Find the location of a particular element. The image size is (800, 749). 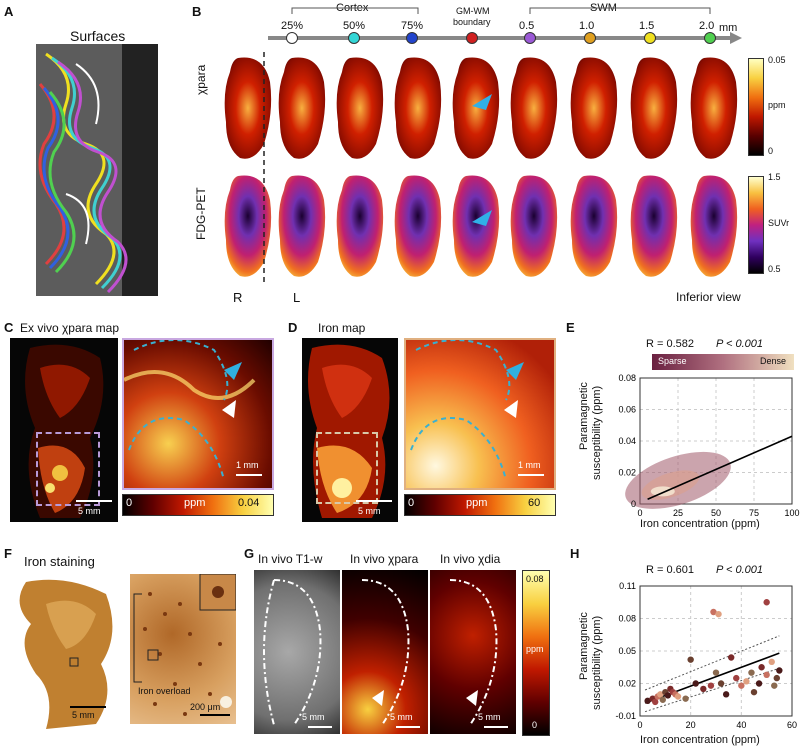

h-ci-lower is located at coordinates (712, 690).